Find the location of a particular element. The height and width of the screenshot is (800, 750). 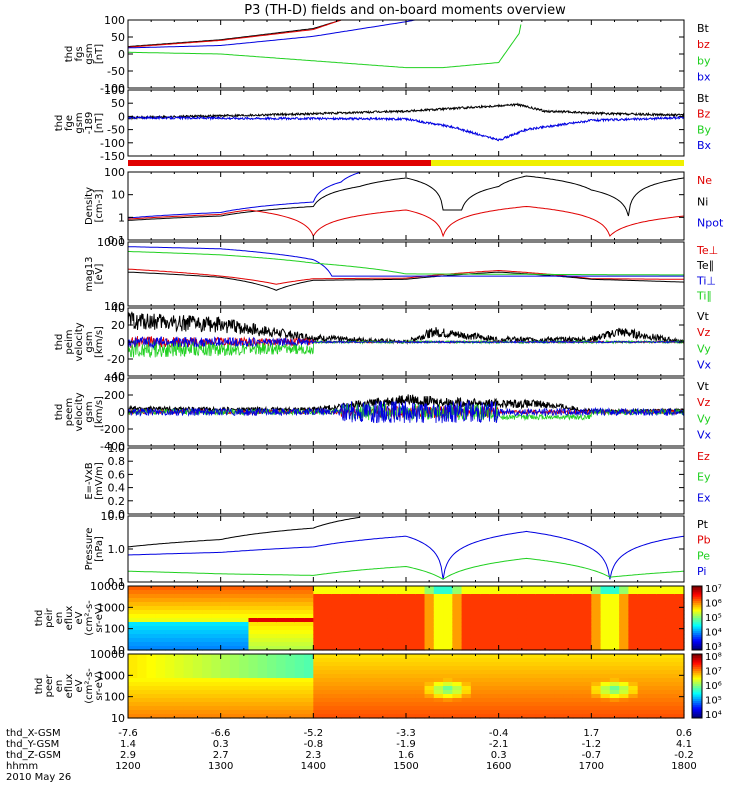

y-axis-label-line: thd is located at coordinates (59, 342).